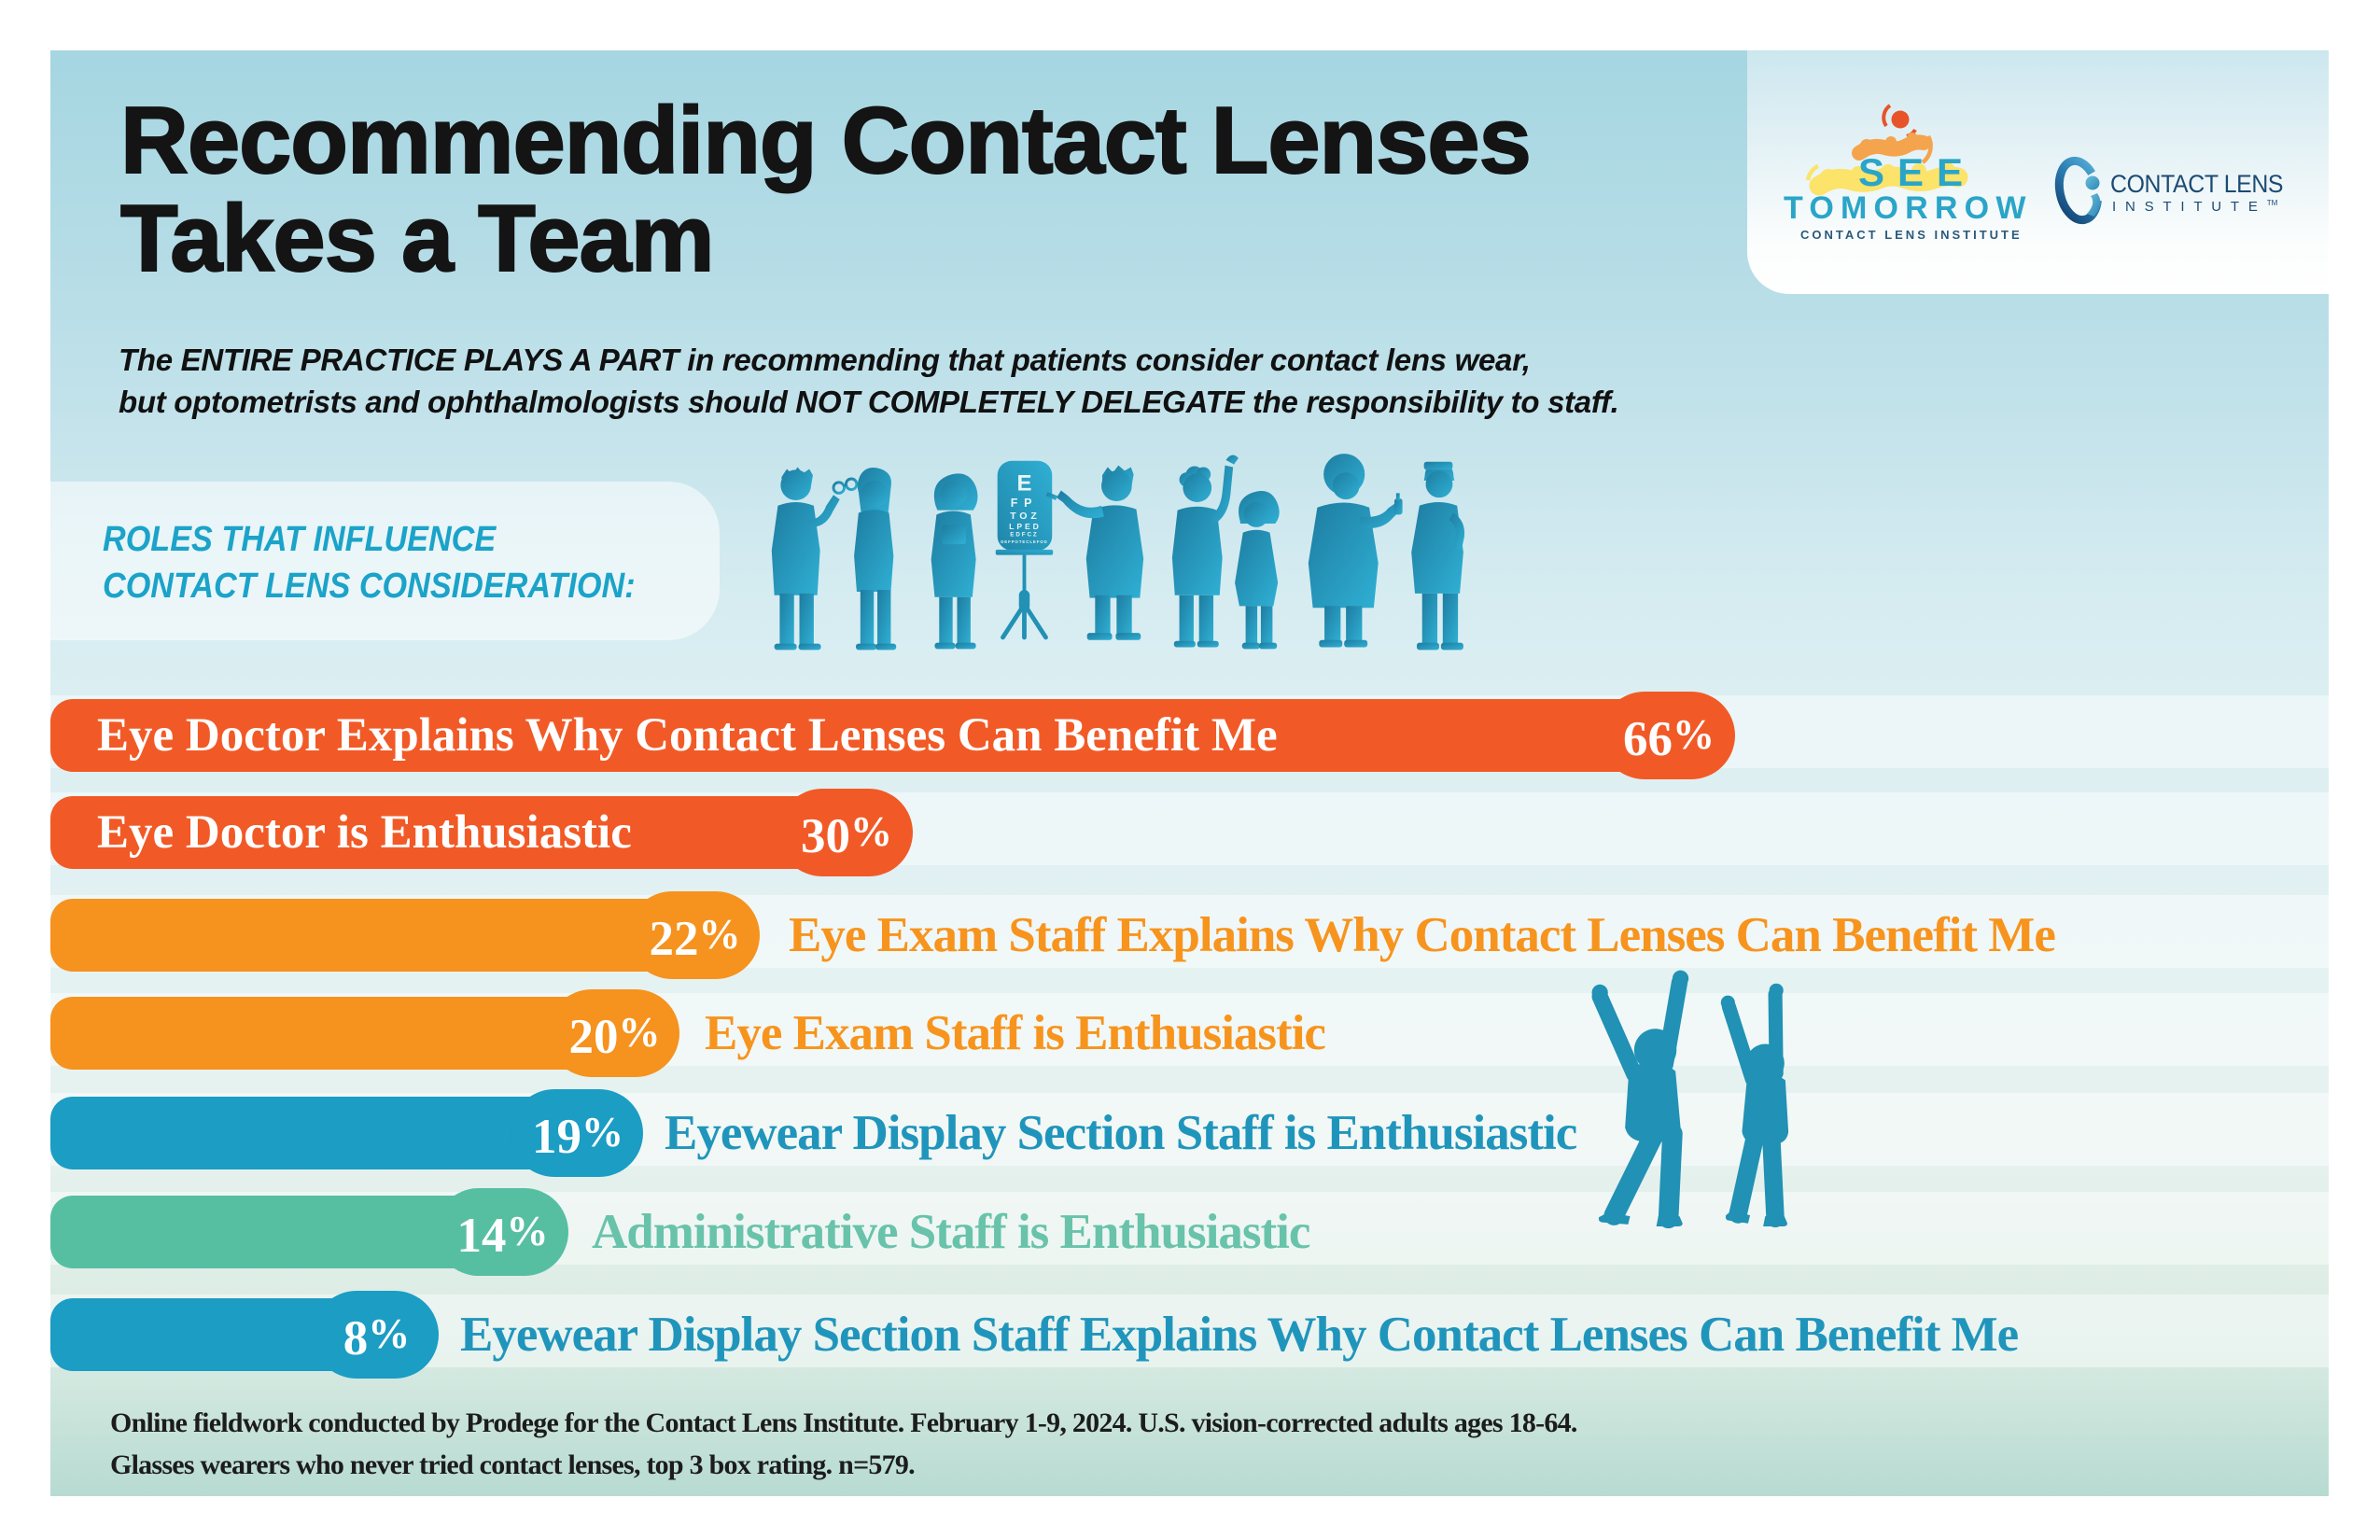 Image resolution: width=2380 pixels, height=1540 pixels. Describe the element at coordinates (1023, 483) in the screenshot. I see `svg-text: E` at that location.